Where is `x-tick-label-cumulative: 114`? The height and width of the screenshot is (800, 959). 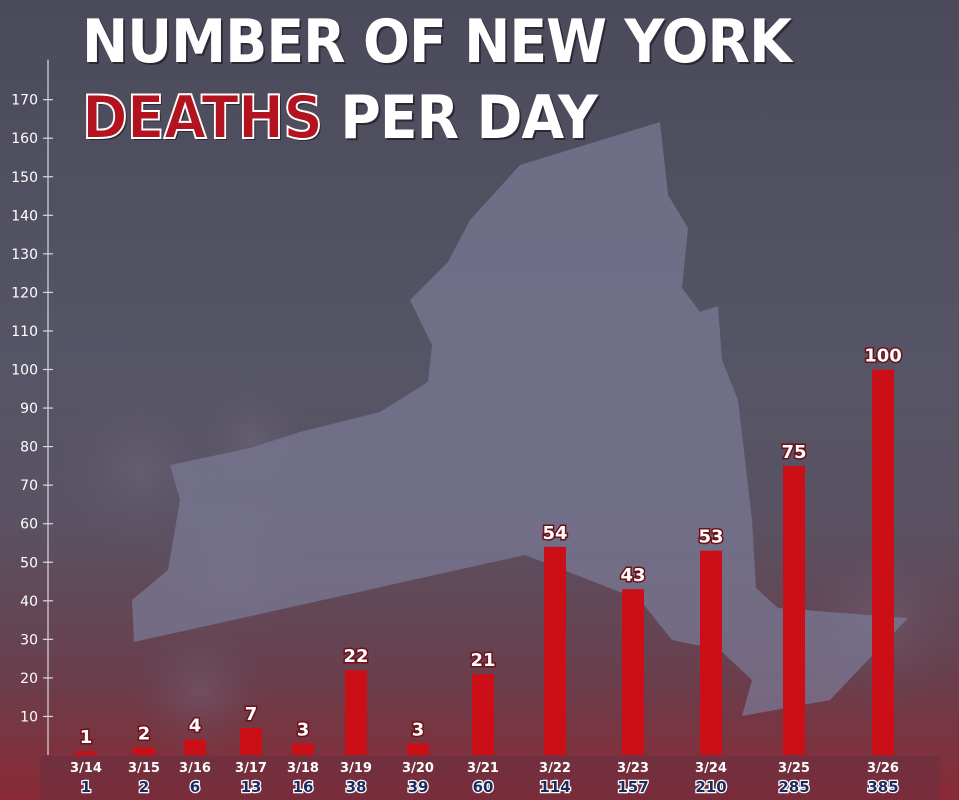 x-tick-label-cumulative: 114 is located at coordinates (554, 787).